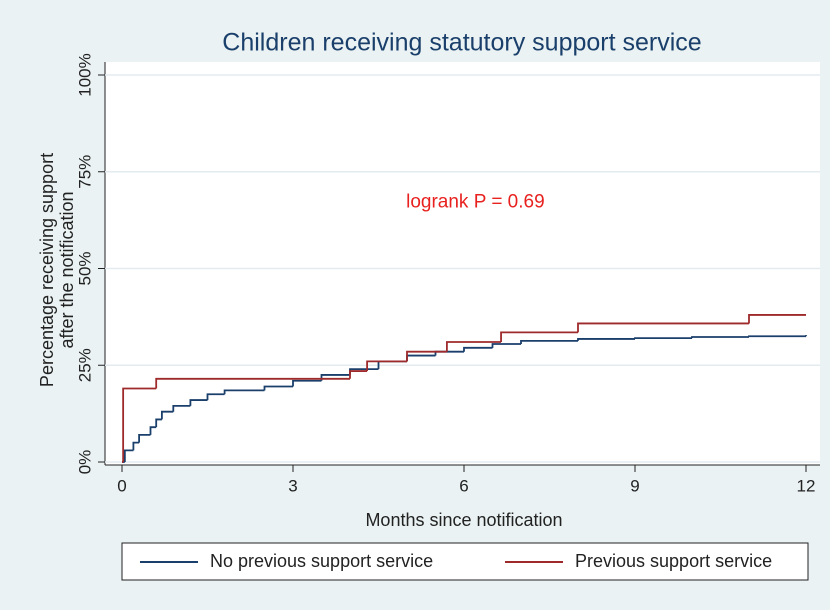 The image size is (830, 610). I want to click on y-tick-label: 75%, so click(84, 172).